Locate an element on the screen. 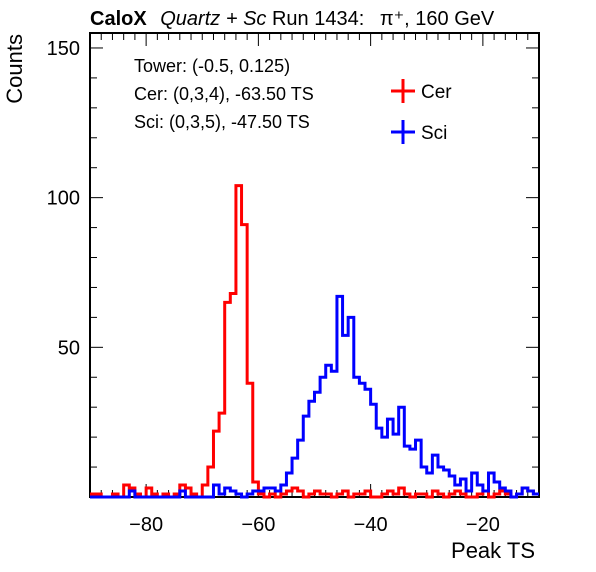 This screenshot has width=596, height=572. legend-item-cer: Cer is located at coordinates (421, 91).